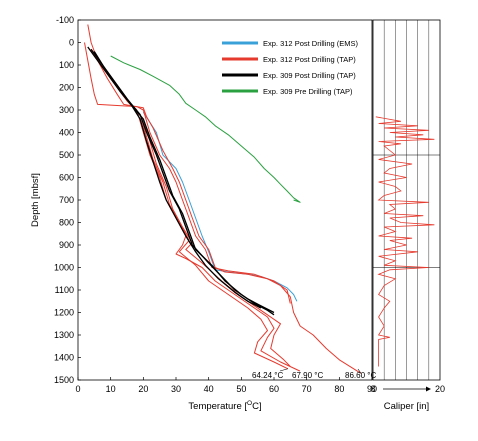  Describe the element at coordinates (66, 178) in the screenshot. I see `y-tick-label: 600` at that location.